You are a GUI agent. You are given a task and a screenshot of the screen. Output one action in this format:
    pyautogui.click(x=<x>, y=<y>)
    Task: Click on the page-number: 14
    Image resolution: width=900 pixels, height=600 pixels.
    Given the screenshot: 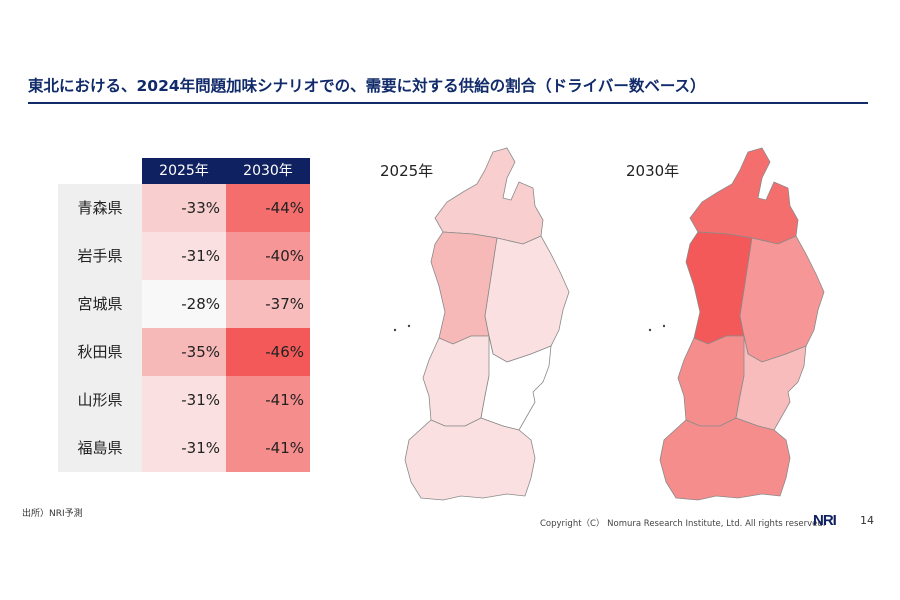 What is the action you would take?
    pyautogui.click(x=867, y=520)
    